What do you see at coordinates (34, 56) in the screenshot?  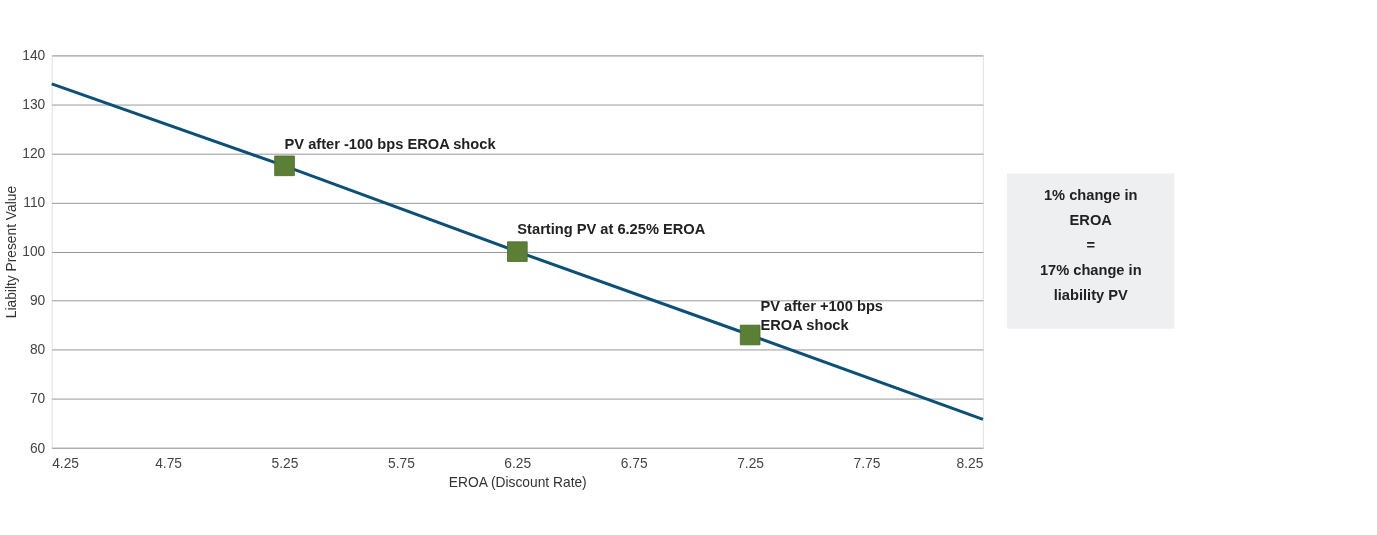 I see `y-tick-label: 140` at bounding box center [34, 56].